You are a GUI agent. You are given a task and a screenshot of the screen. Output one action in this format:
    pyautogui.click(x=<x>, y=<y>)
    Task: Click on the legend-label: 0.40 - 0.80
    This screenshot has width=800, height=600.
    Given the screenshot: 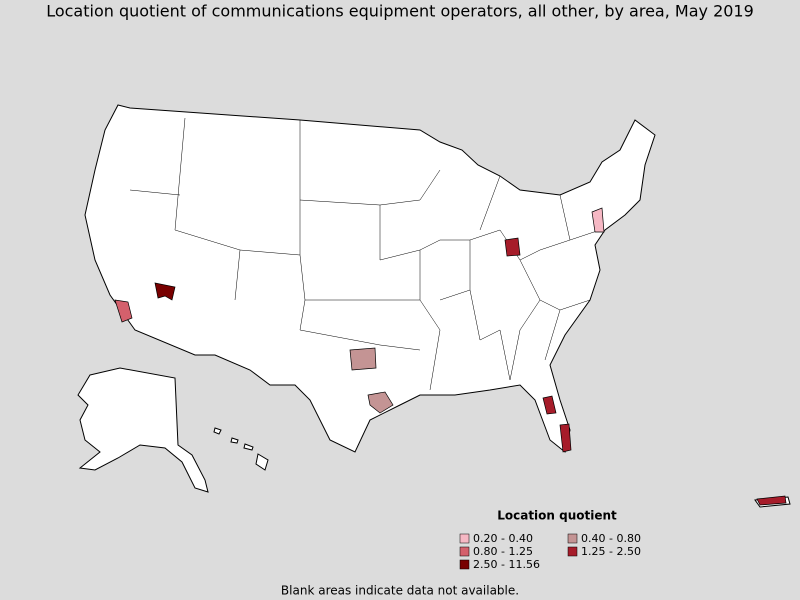 What is the action you would take?
    pyautogui.click(x=611, y=538)
    